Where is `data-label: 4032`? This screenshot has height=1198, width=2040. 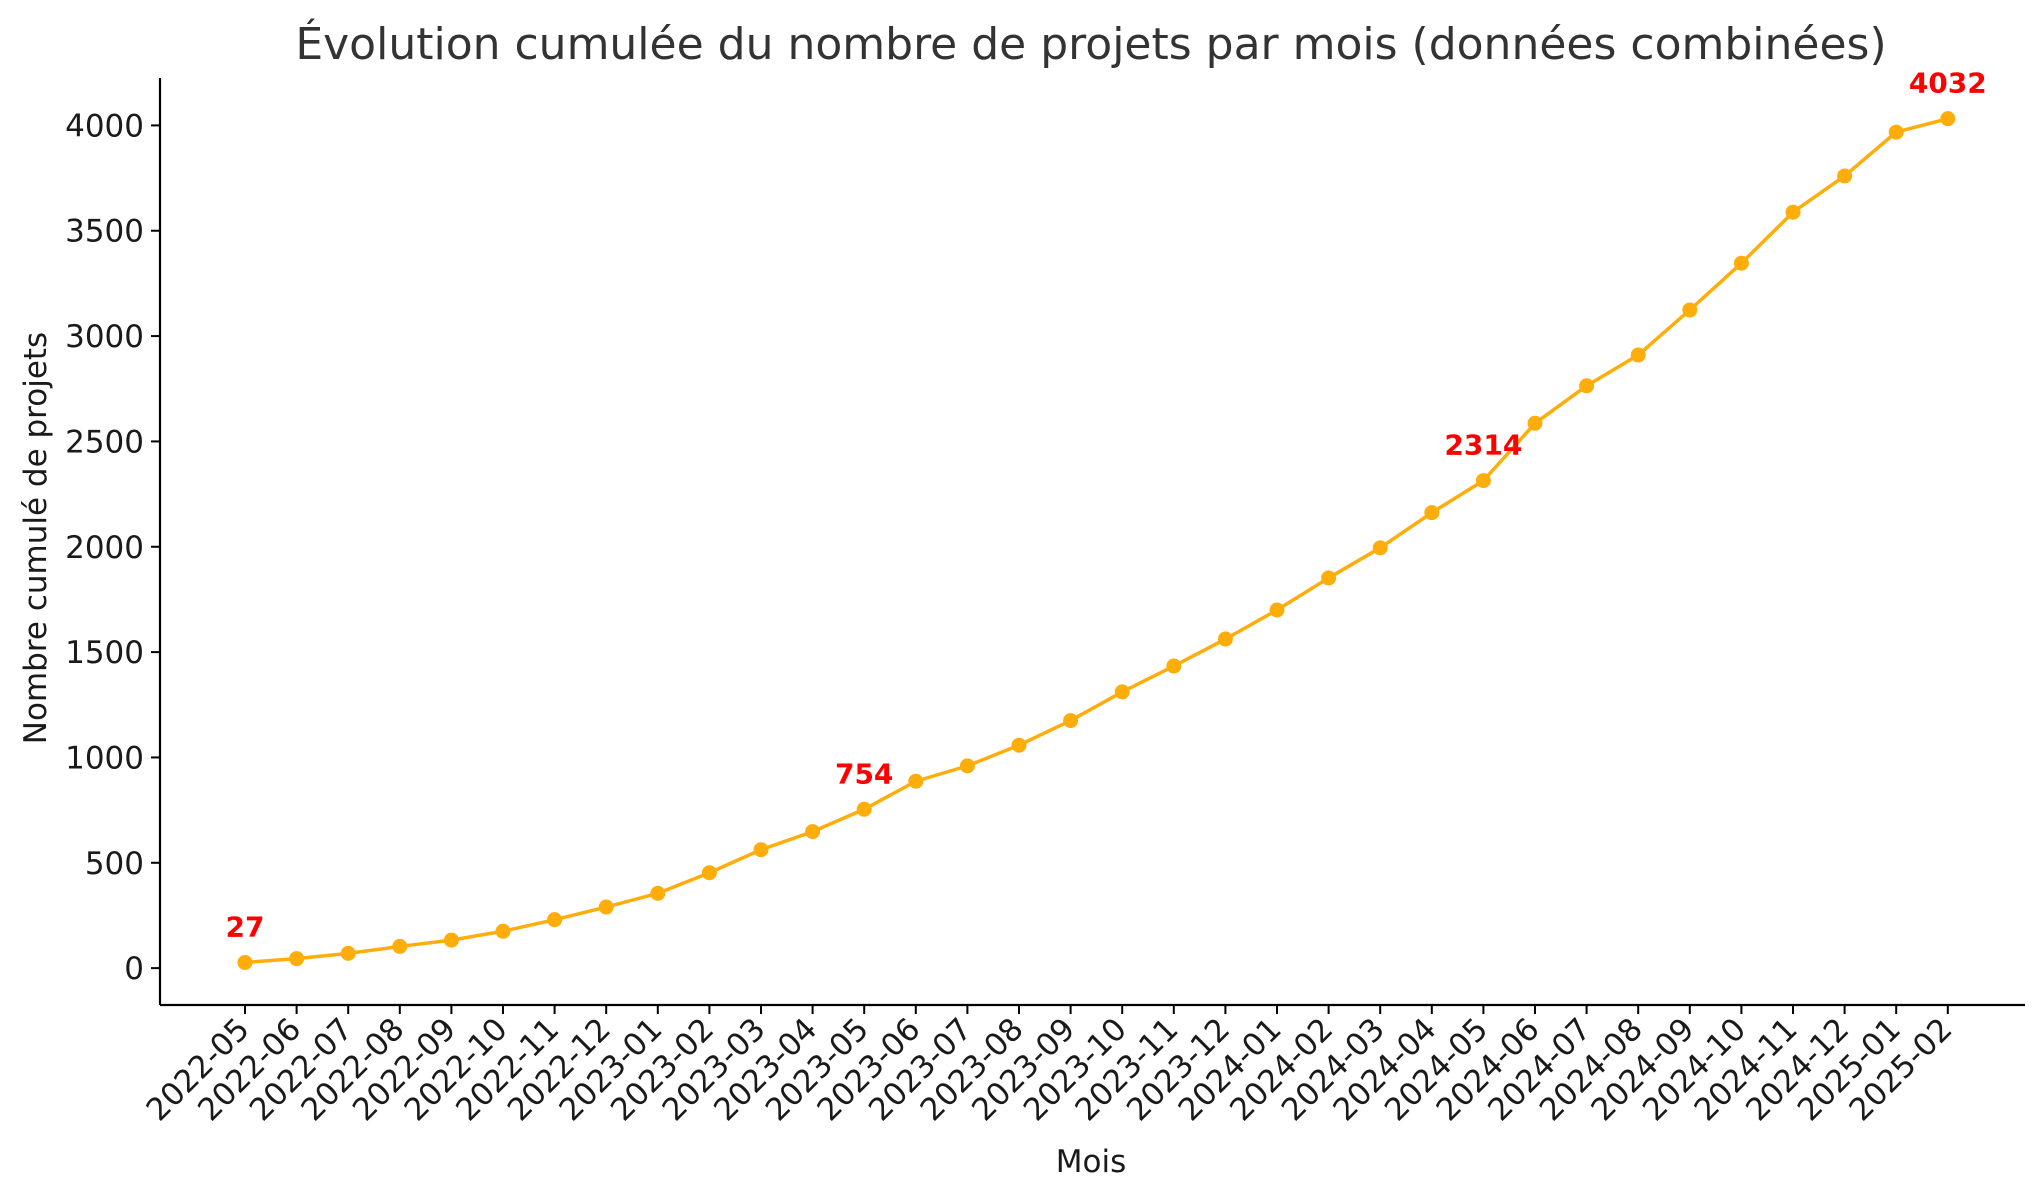
data-label: 4032 is located at coordinates (1948, 83).